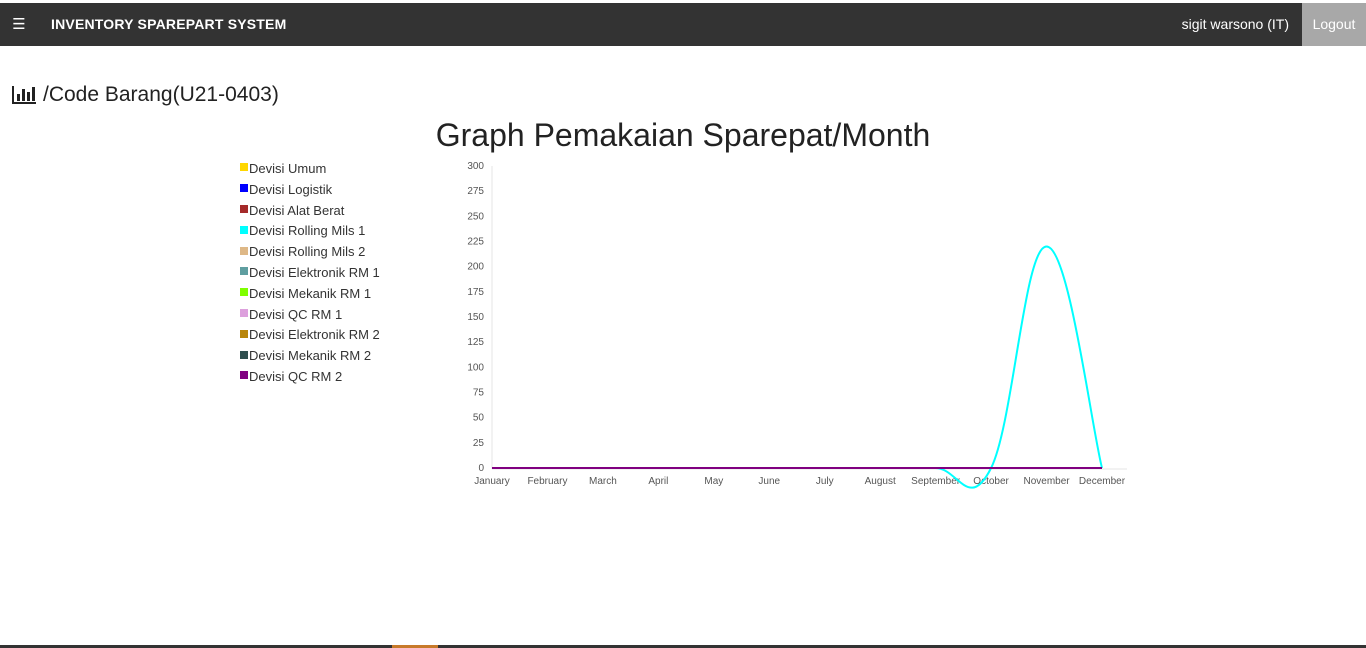 This screenshot has height=648, width=1366. Describe the element at coordinates (683, 646) in the screenshot. I see `taskbar-edge` at that location.